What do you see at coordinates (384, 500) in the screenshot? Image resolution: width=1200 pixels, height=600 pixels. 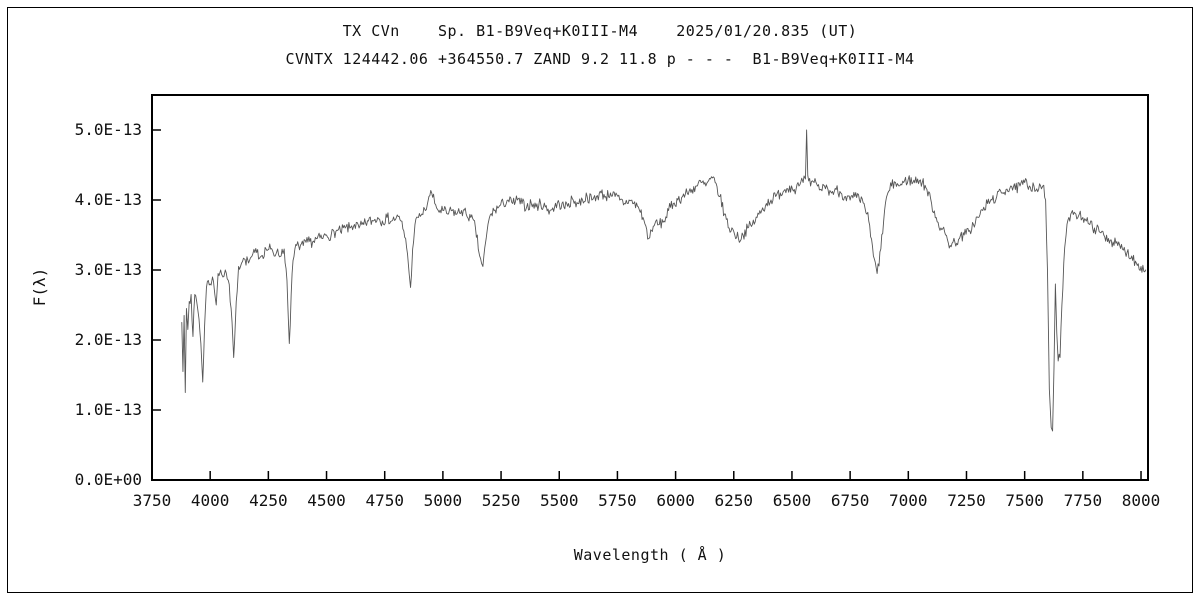 I see `x-tick-label: 4750` at bounding box center [384, 500].